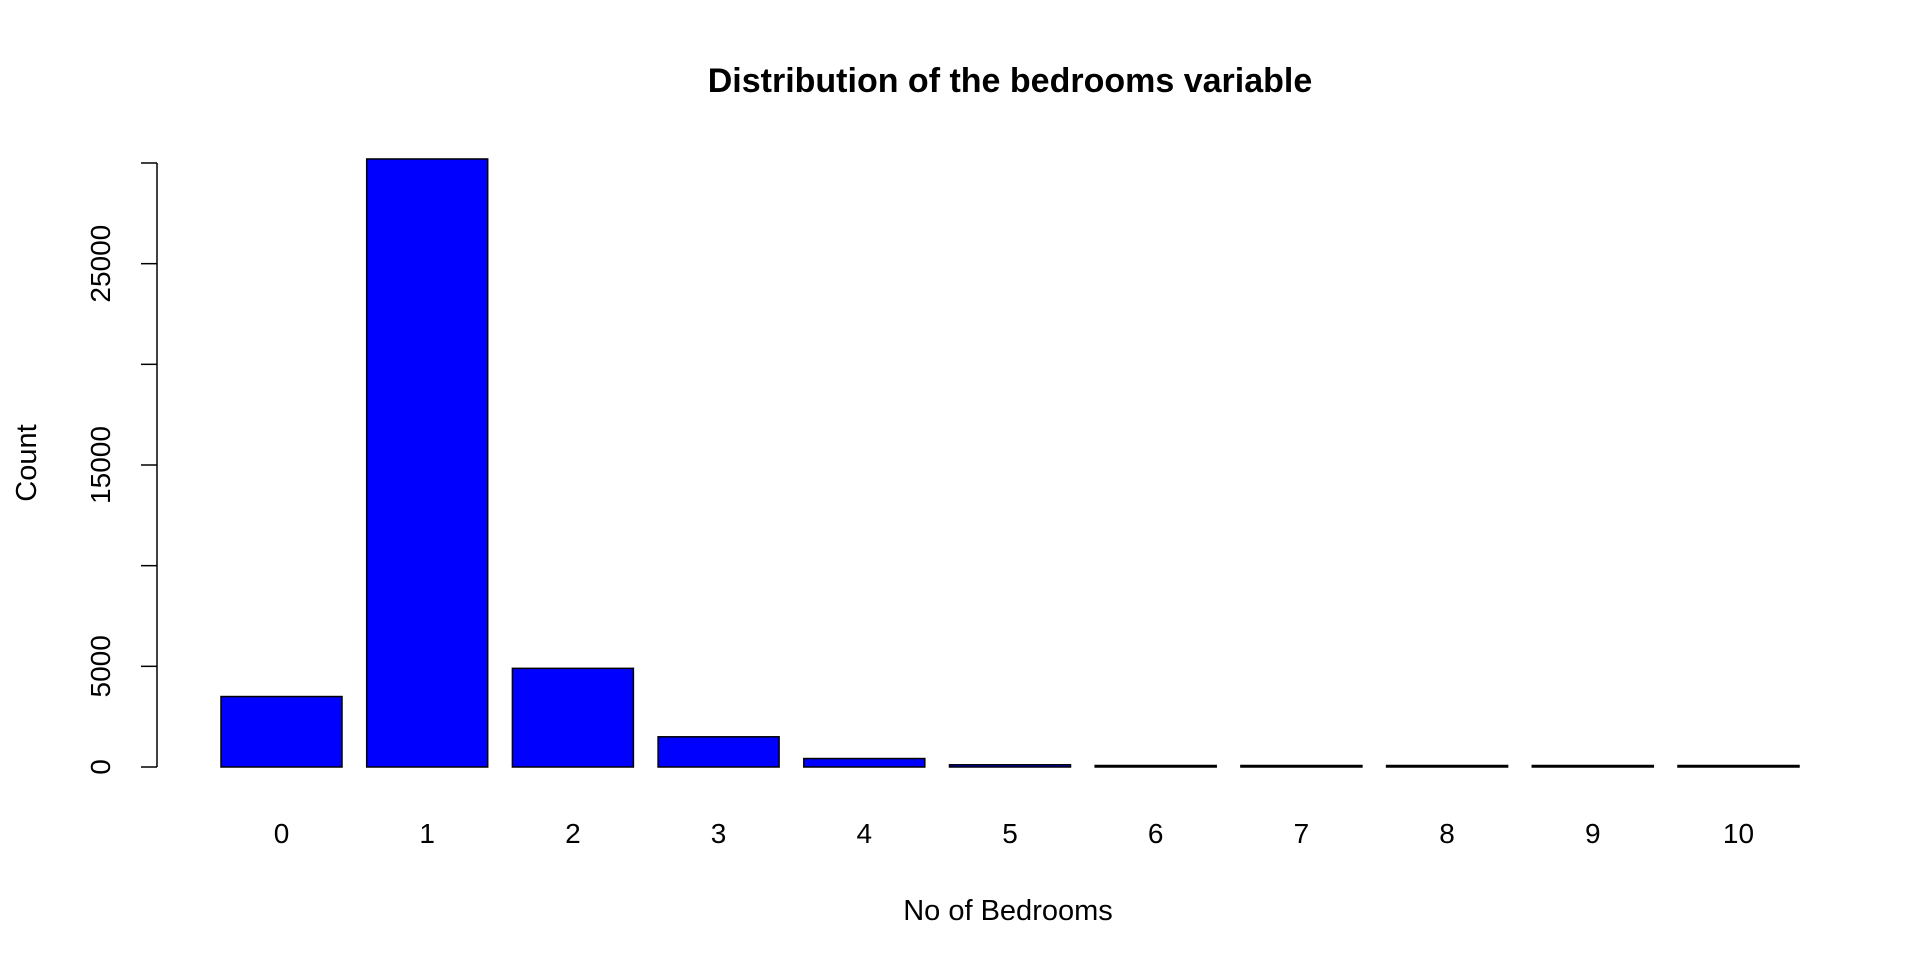  What do you see at coordinates (100, 264) in the screenshot?
I see `y-tick-label: 25000` at bounding box center [100, 264].